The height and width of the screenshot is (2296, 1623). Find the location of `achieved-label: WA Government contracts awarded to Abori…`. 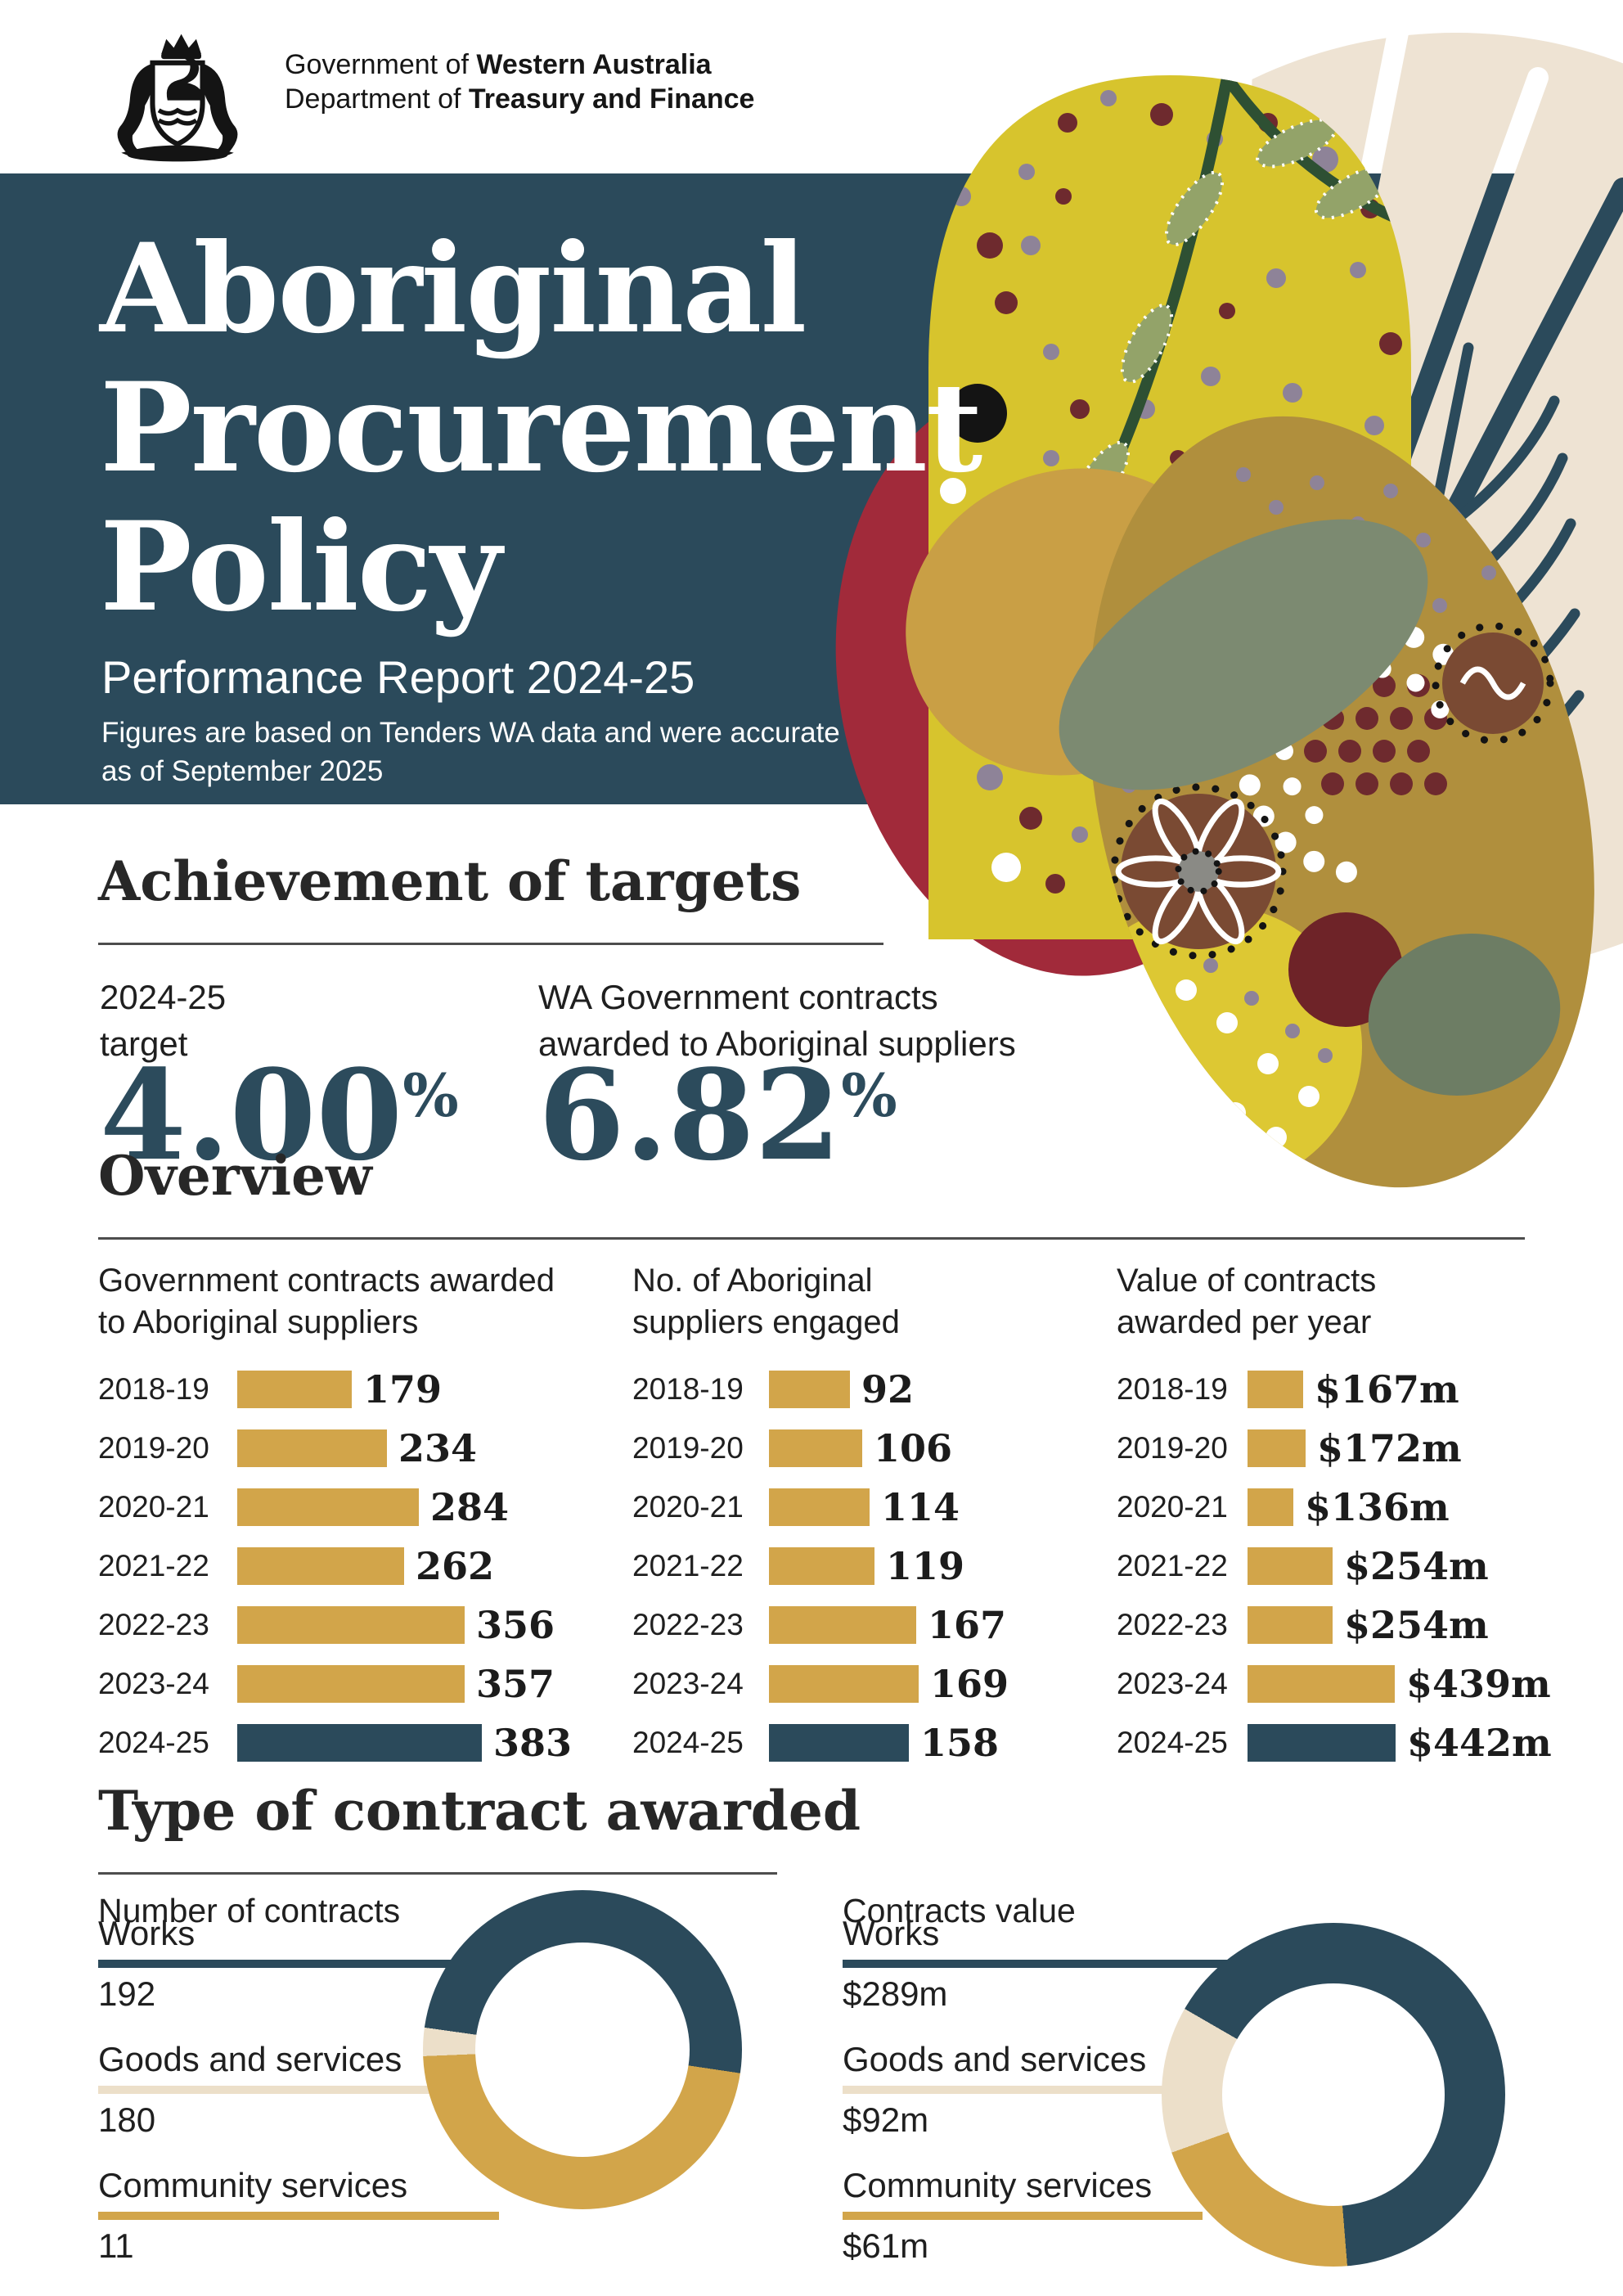

achieved-label: WA Government contracts awarded to Abori… is located at coordinates (777, 1020).